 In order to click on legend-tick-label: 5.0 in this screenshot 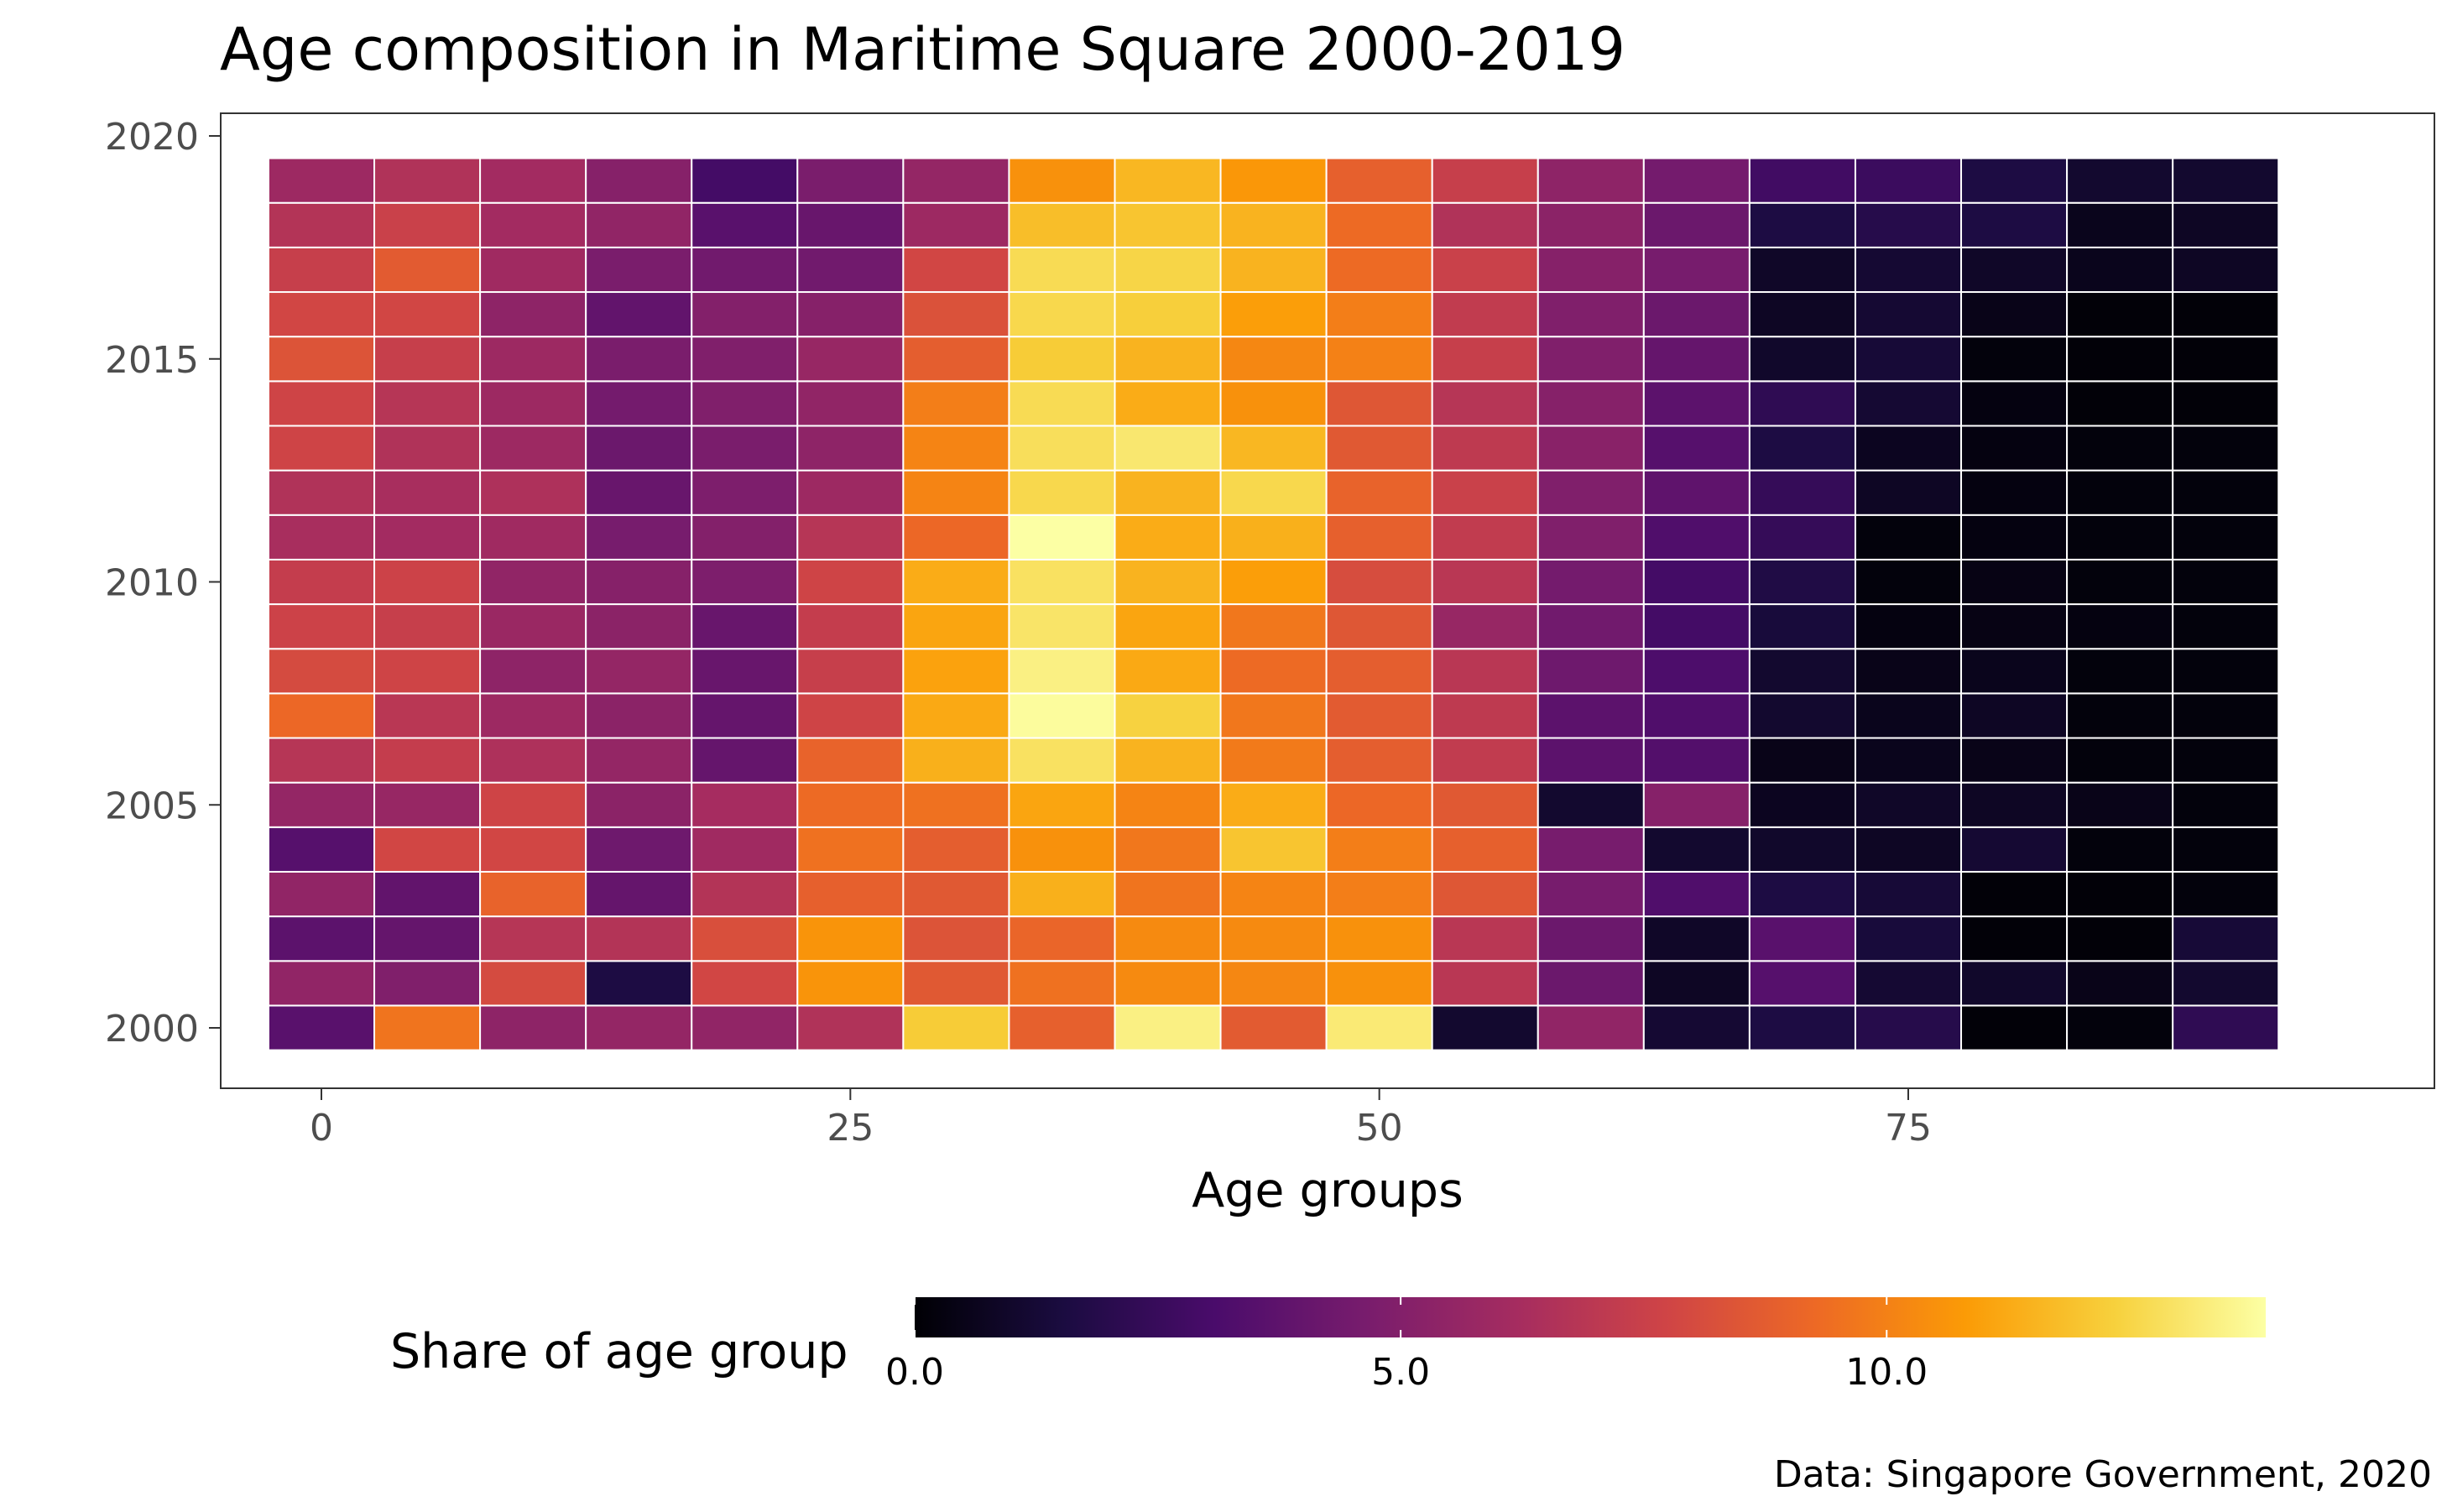, I will do `click(1400, 1373)`.